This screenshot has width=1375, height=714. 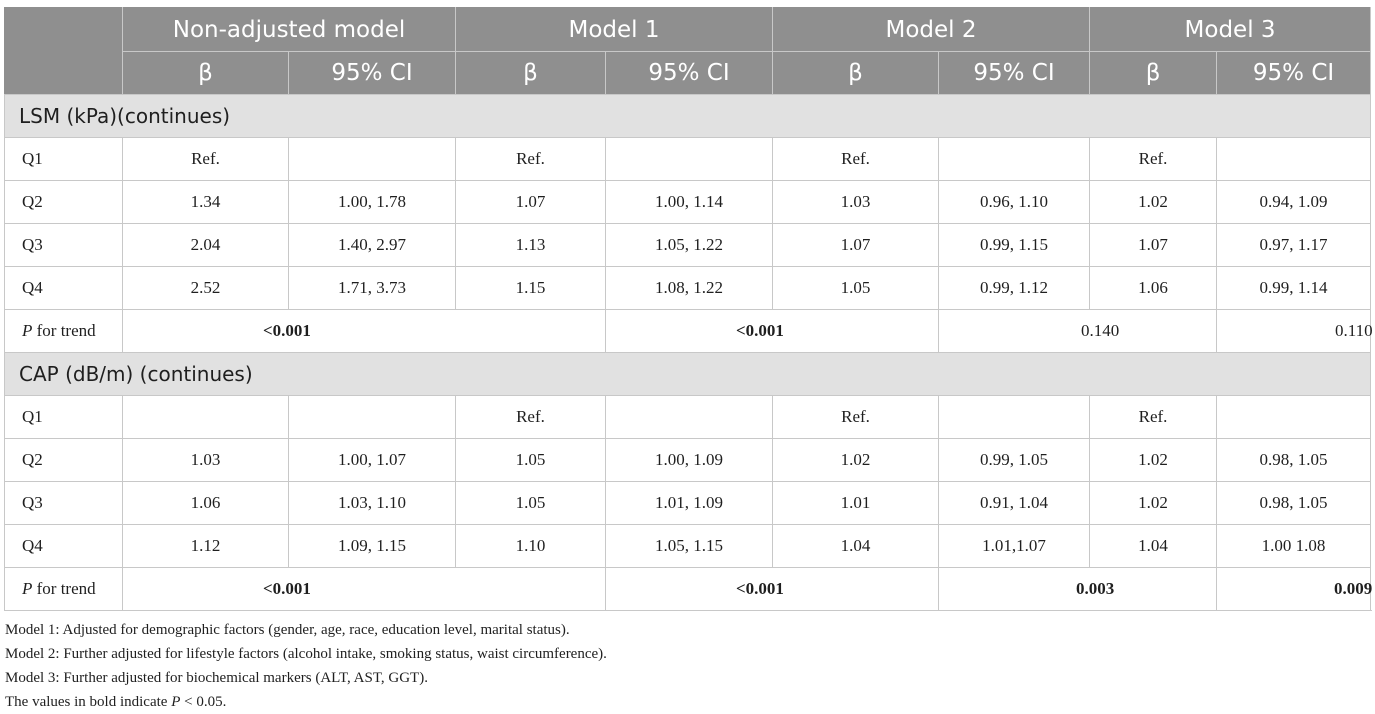 I want to click on beta-cell: 1.13, so click(x=530, y=245).